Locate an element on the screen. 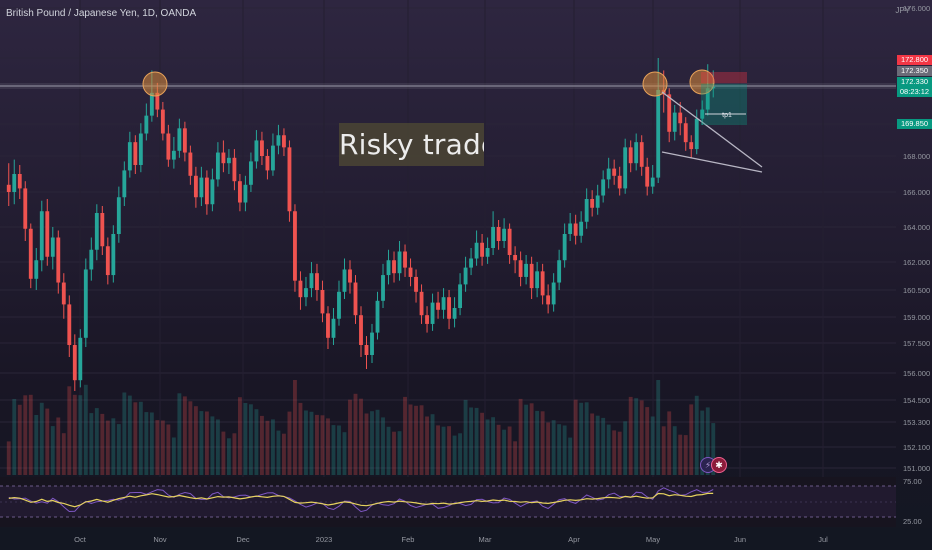  time-axis: Oct Nov Dec 2023 Feb Mar Apr May Jun Jul is located at coordinates (466, 539).